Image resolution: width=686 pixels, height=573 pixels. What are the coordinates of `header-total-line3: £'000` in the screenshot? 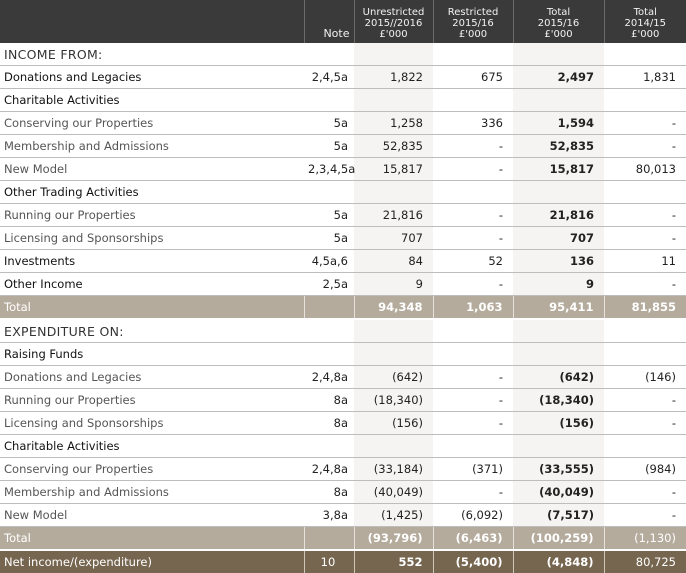 It's located at (558, 34).